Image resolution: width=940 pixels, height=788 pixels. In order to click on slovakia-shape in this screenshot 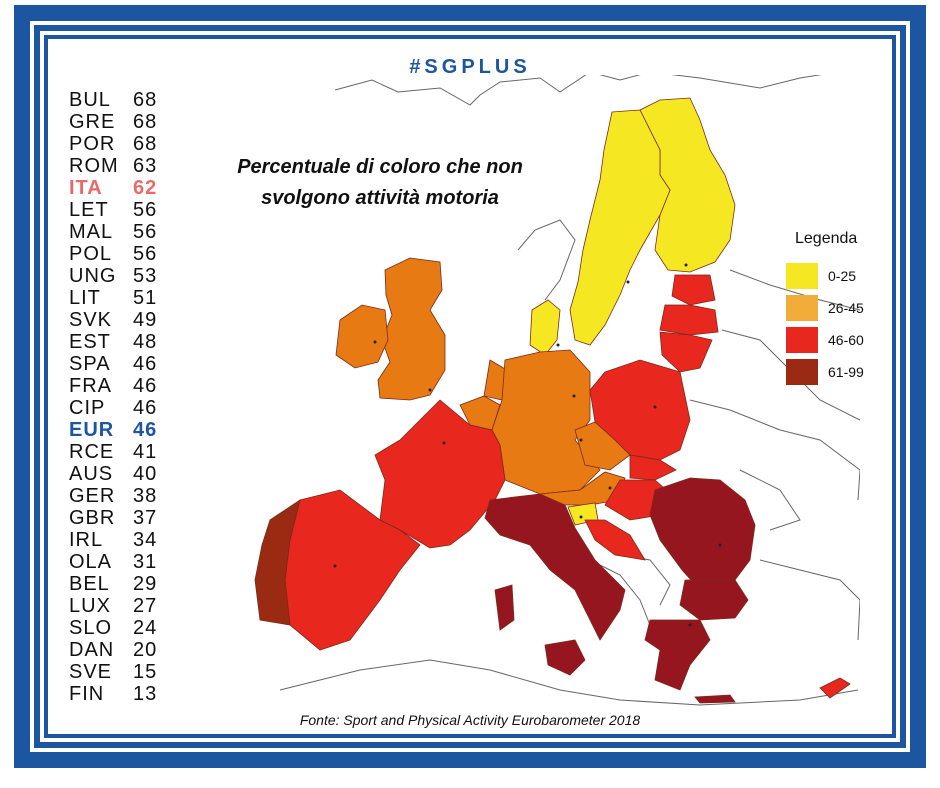, I will do `click(653, 467)`.